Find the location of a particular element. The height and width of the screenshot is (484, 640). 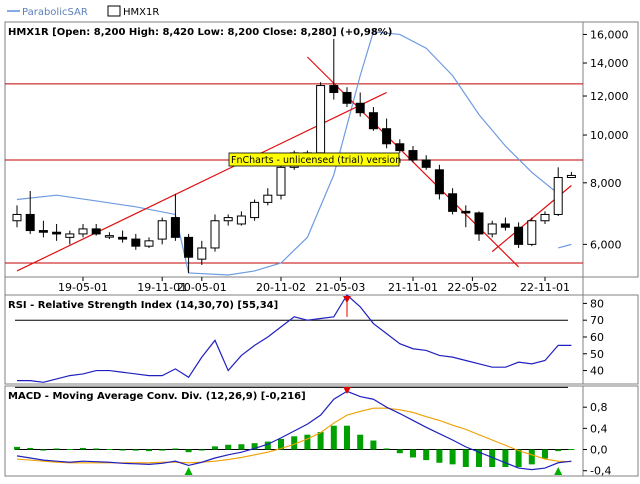

macd-sell-marker is located at coordinates (347, 390).